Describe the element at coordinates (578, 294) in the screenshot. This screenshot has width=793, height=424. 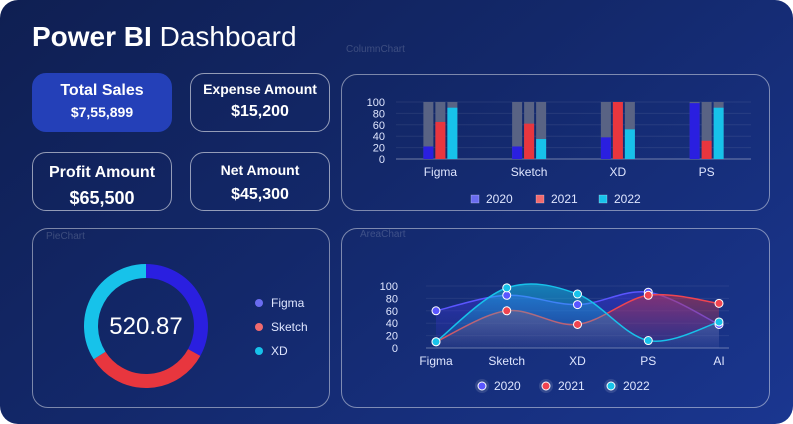
I see `point-2022-xd` at that location.